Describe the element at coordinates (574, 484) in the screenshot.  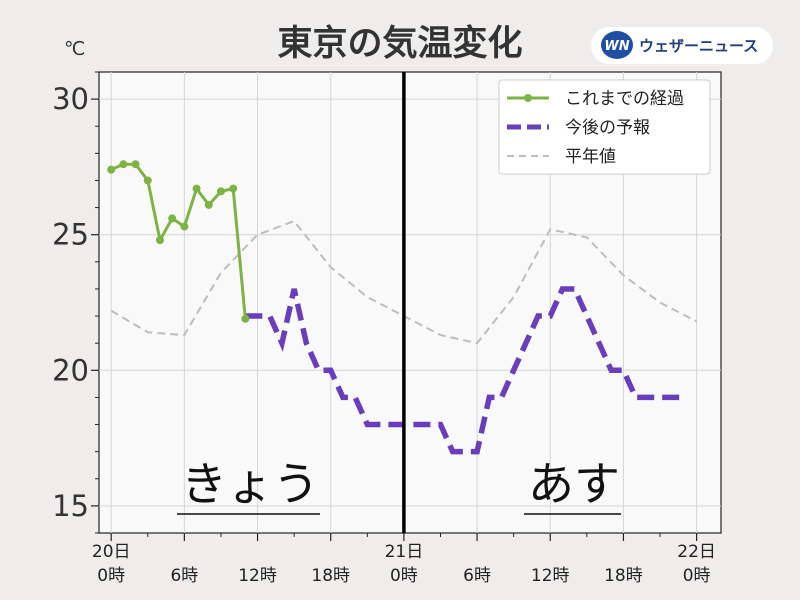
I see `tomorrow-label: あす` at that location.